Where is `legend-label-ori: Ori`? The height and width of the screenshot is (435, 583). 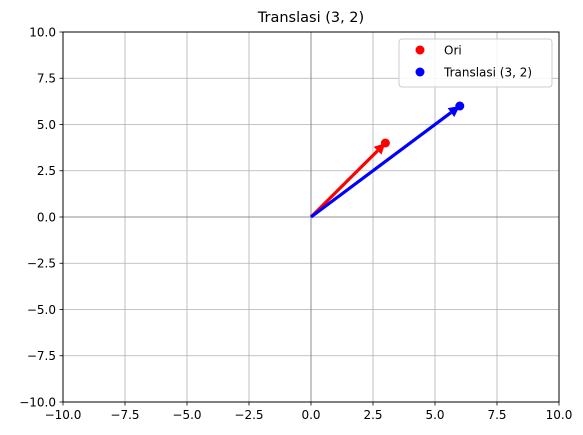 legend-label-ori: Ori is located at coordinates (453, 51).